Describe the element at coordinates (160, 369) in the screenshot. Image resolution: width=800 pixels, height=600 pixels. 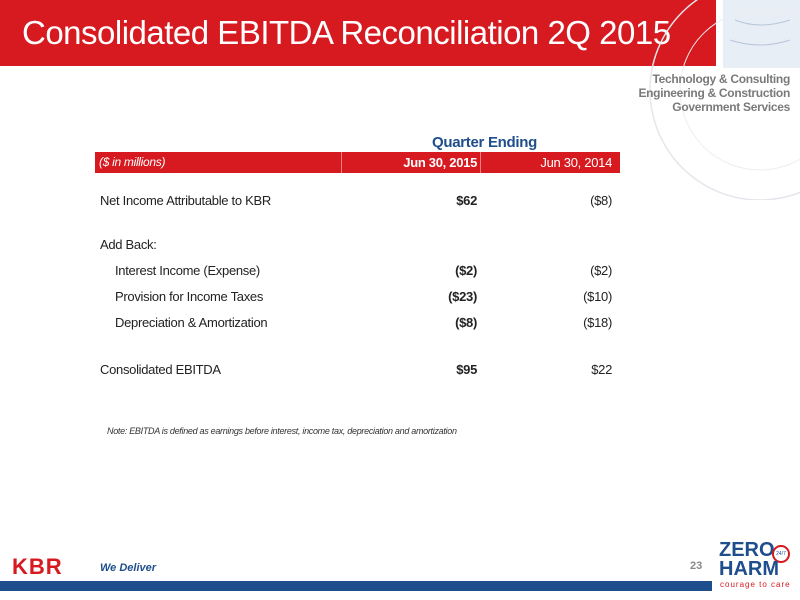
I see `row-label: Consolidated EBITDA` at that location.